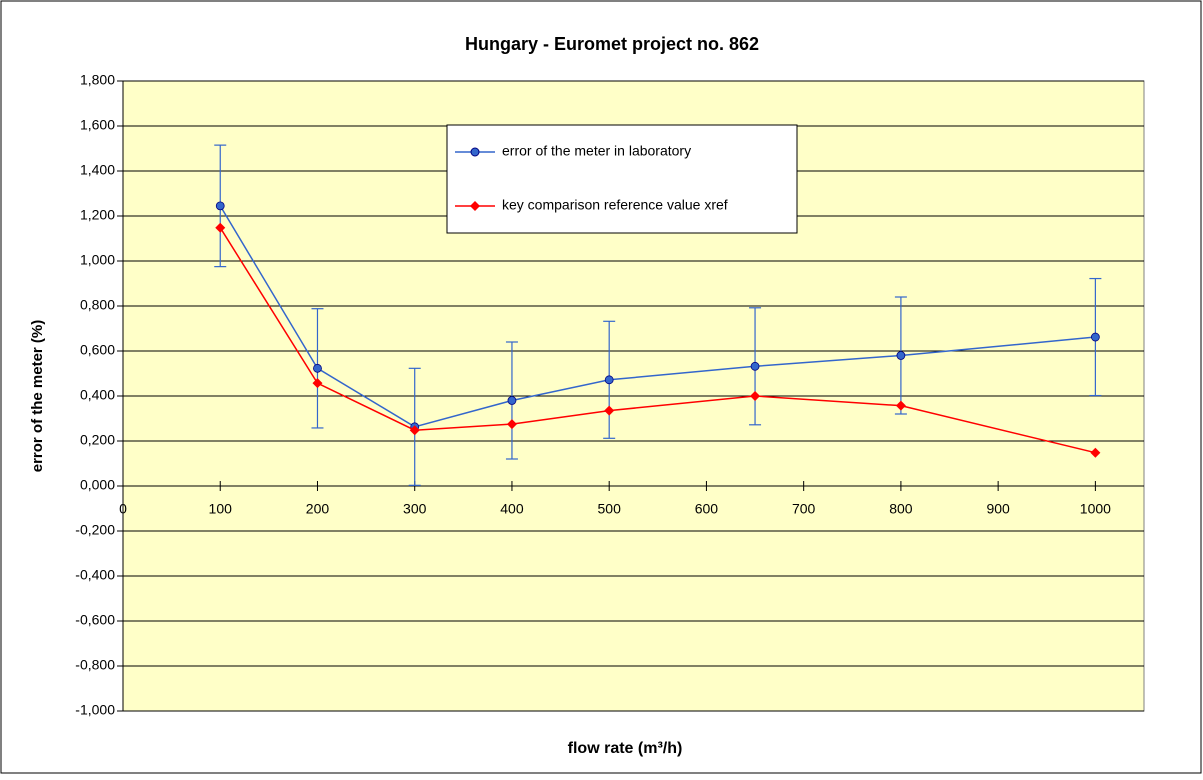 This screenshot has height=780, width=1203. Describe the element at coordinates (95, 710) in the screenshot. I see `y-tick-label: -1,000` at that location.